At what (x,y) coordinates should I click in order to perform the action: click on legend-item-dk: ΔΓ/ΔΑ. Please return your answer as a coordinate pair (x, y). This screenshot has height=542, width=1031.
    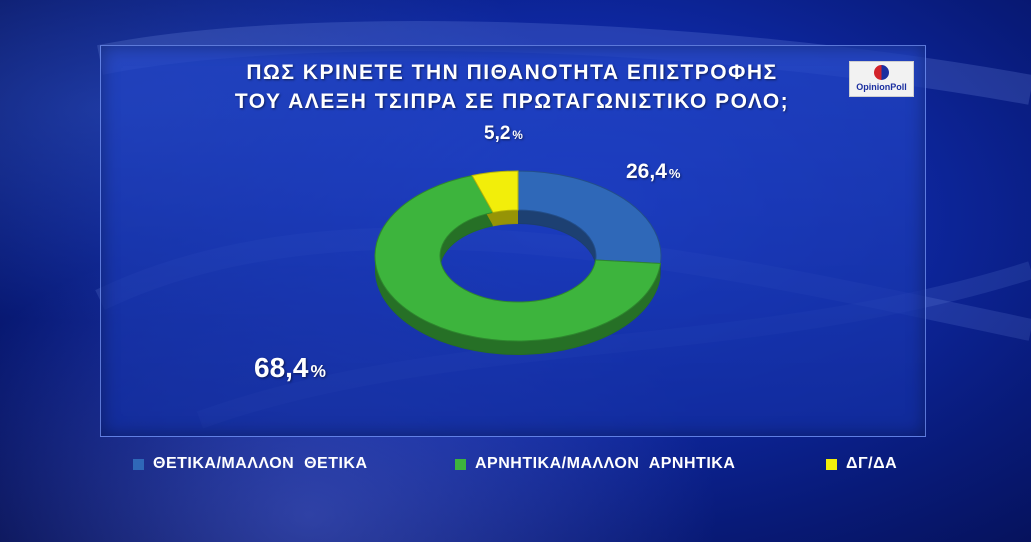
    Looking at the image, I should click on (861, 464).